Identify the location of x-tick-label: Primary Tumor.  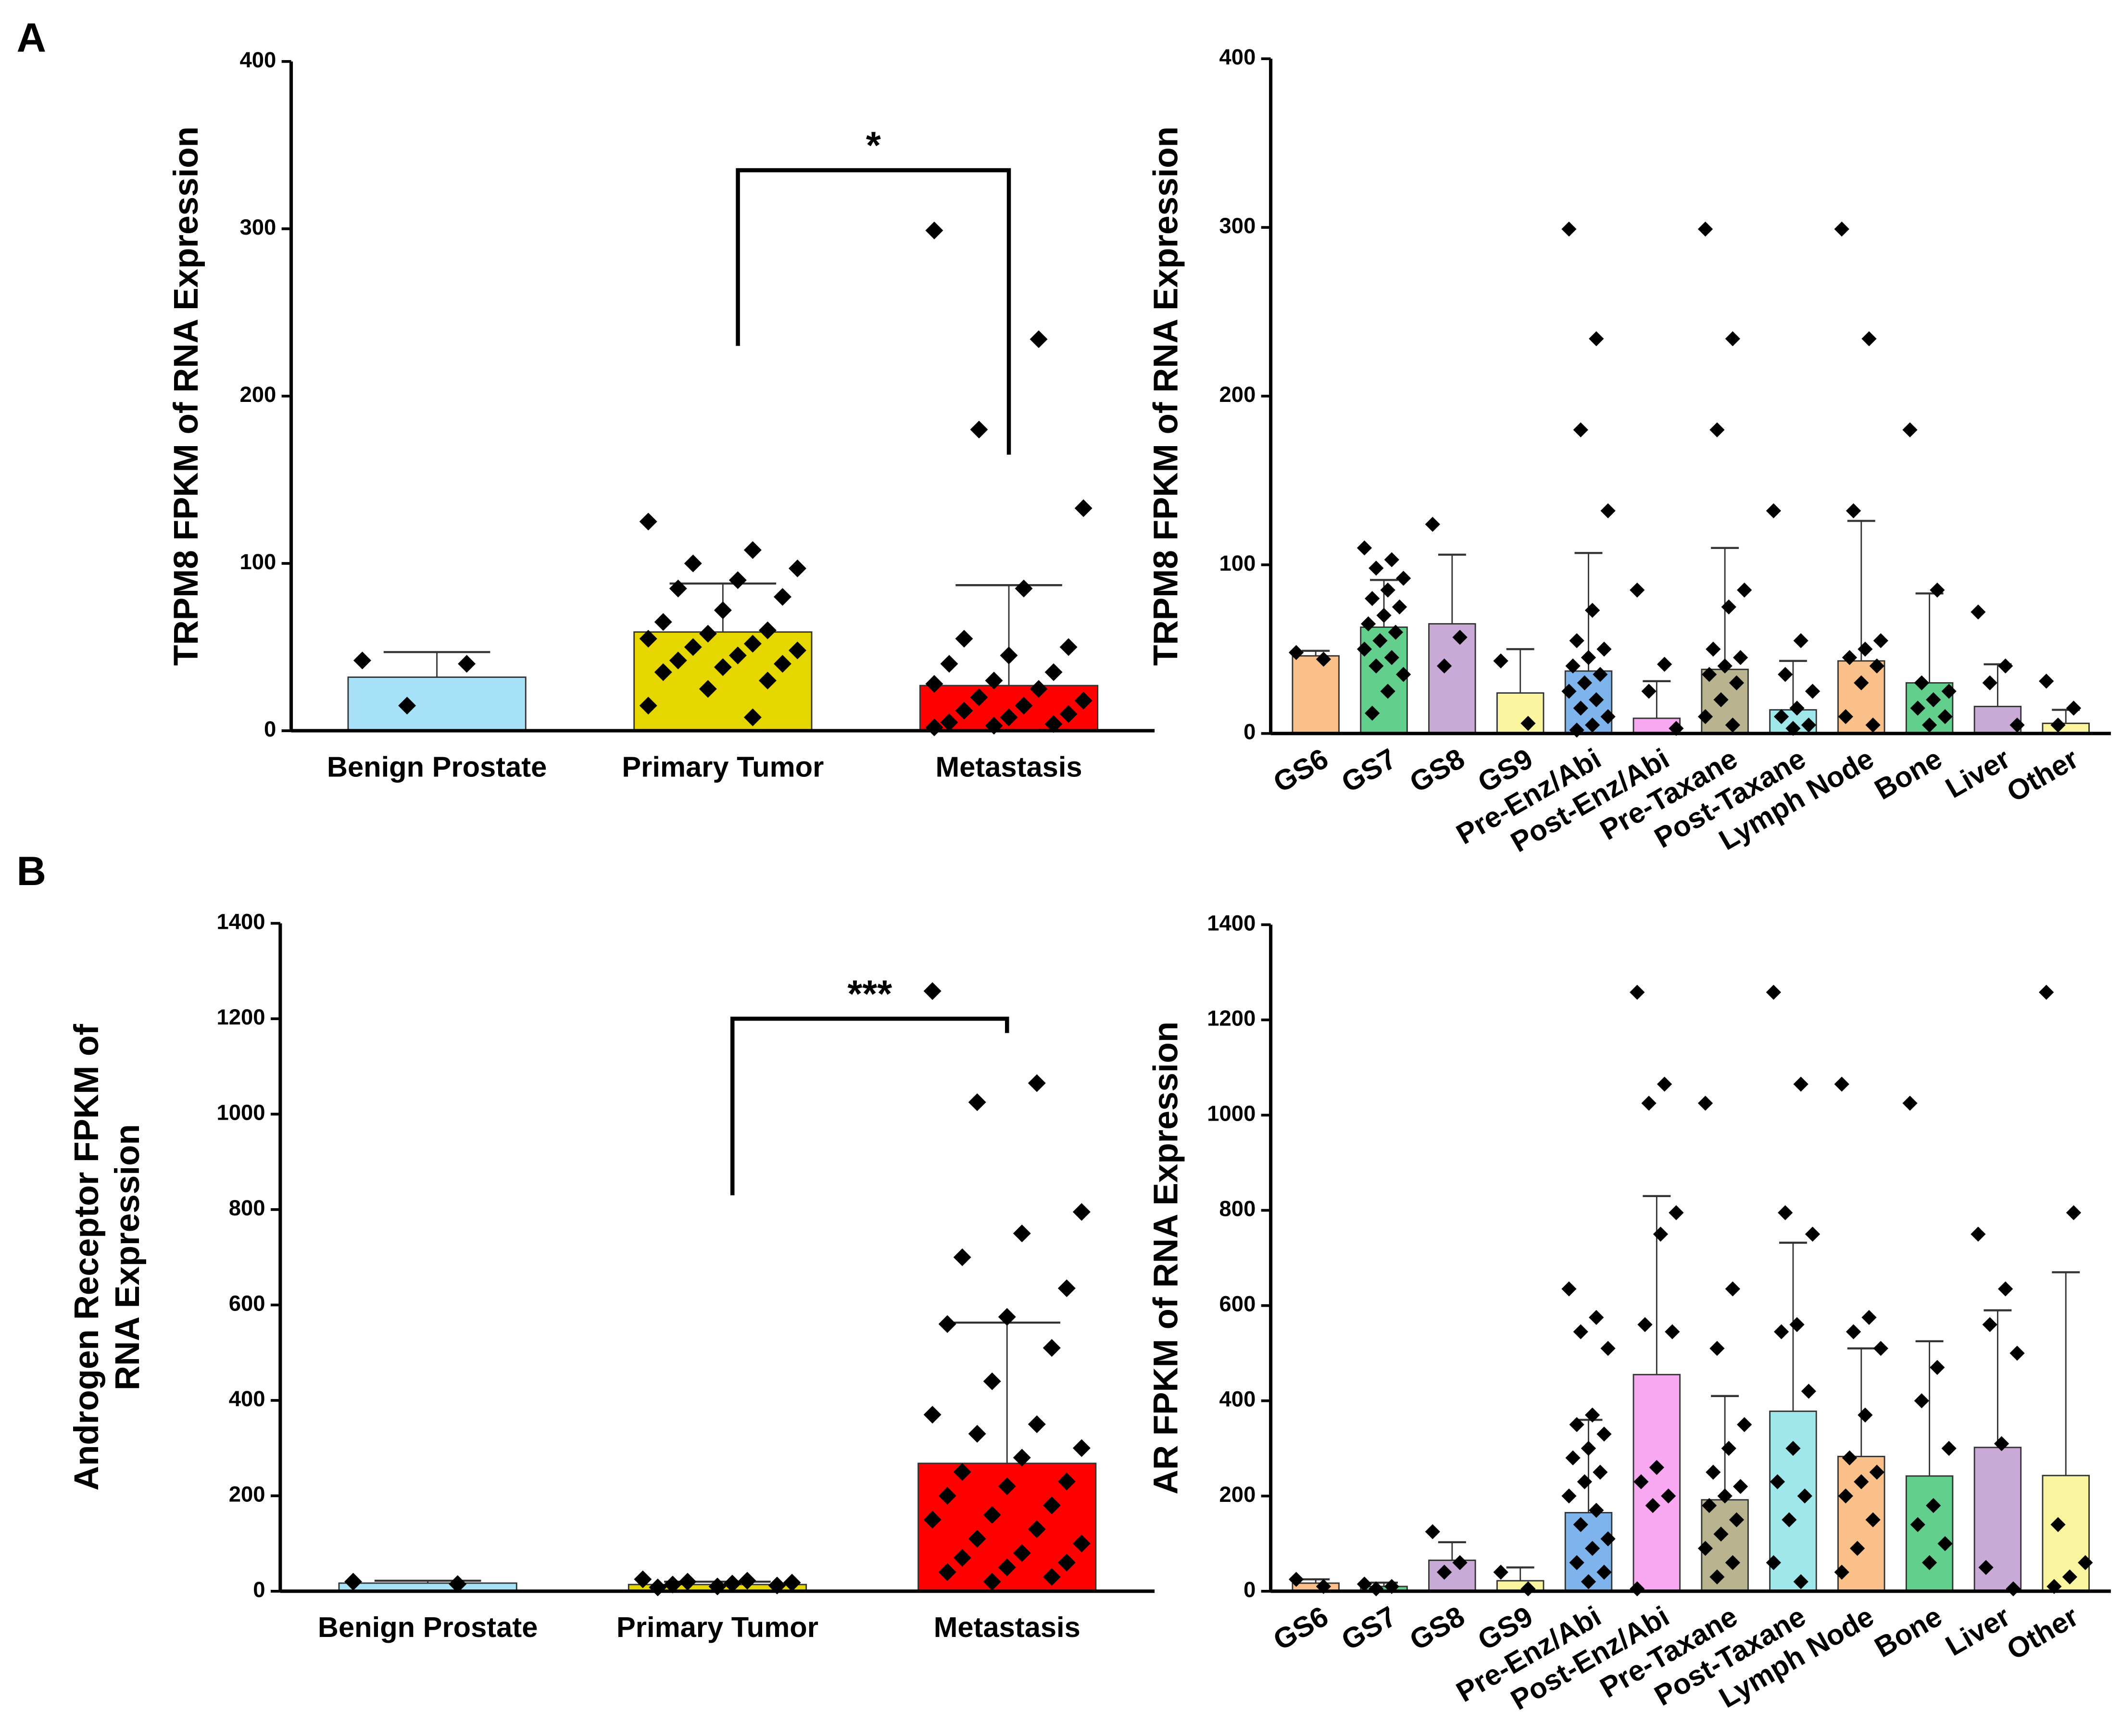
(717, 1627).